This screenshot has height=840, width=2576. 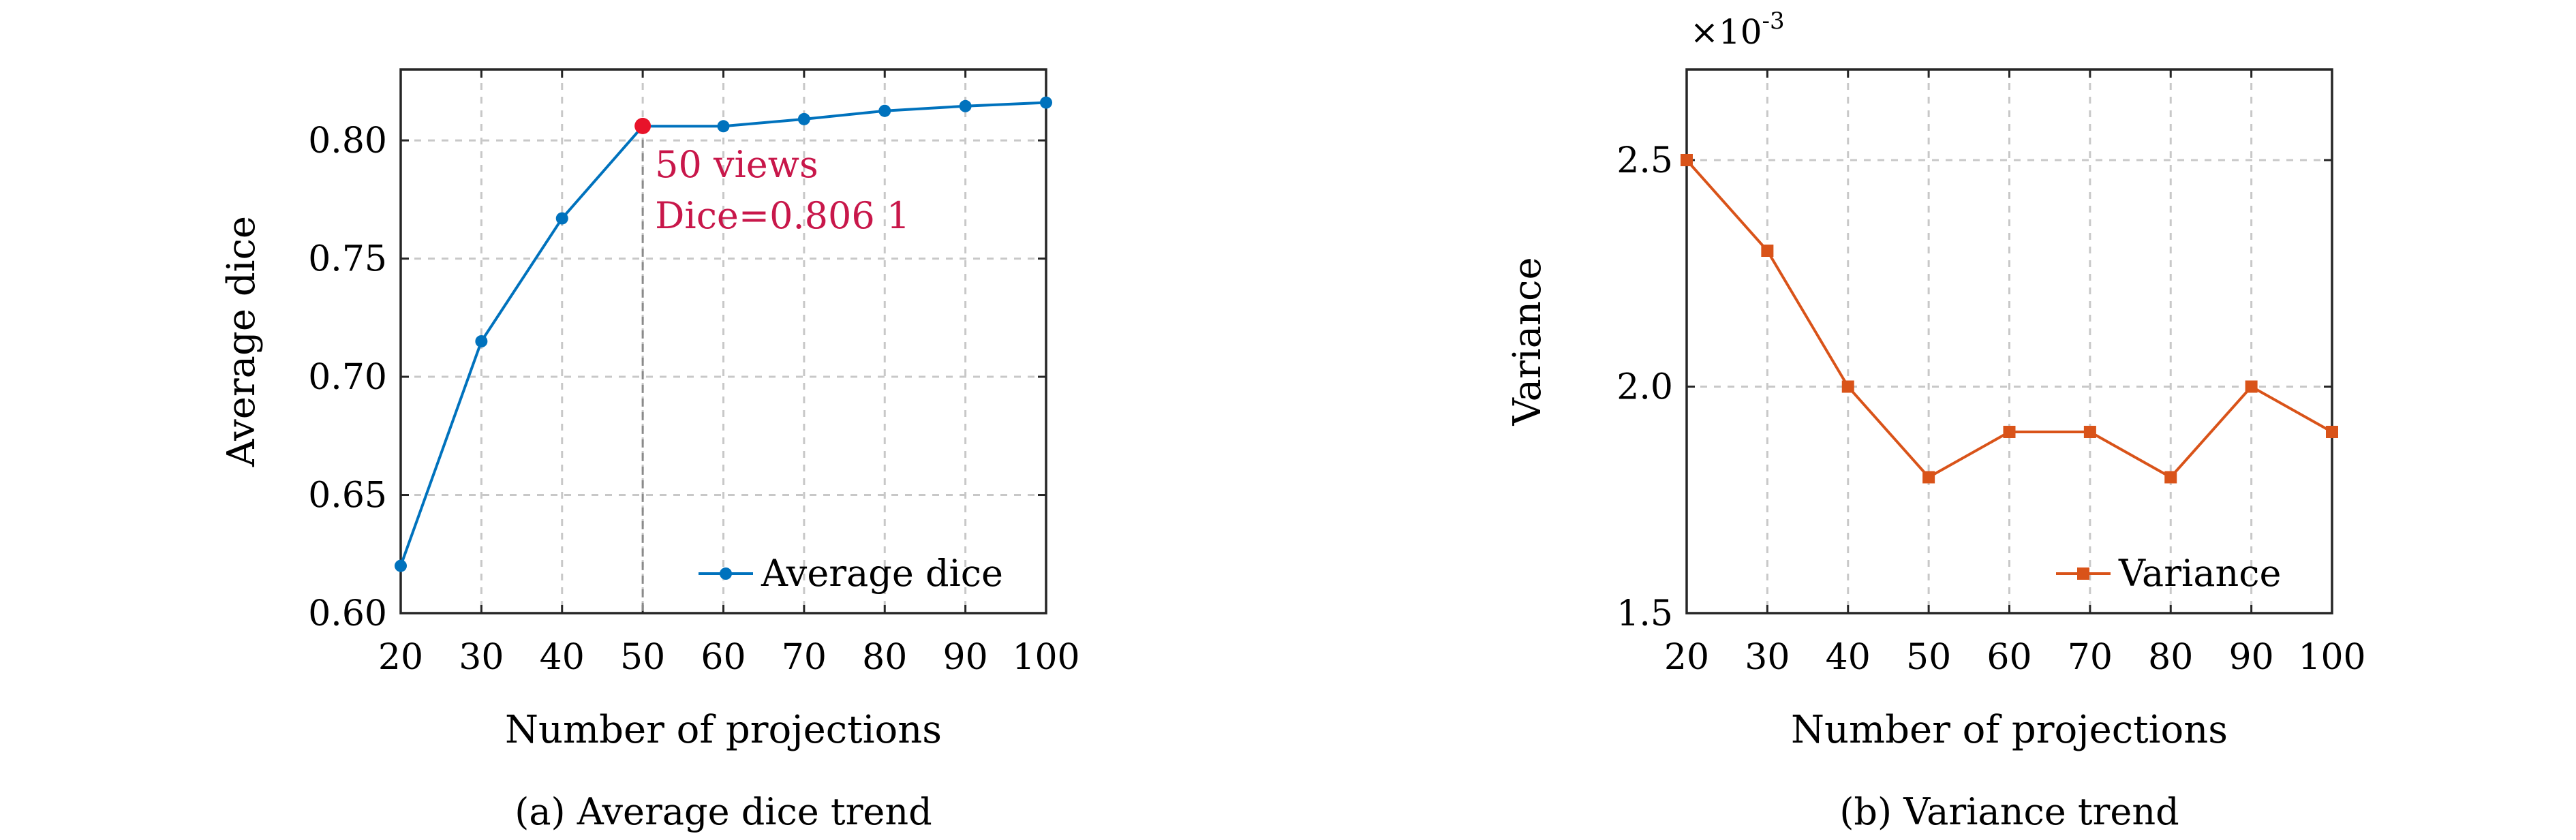 What do you see at coordinates (772, 365) in the screenshot?
I see `highlight-group: 50 views Dice=0.806 1` at bounding box center [772, 365].